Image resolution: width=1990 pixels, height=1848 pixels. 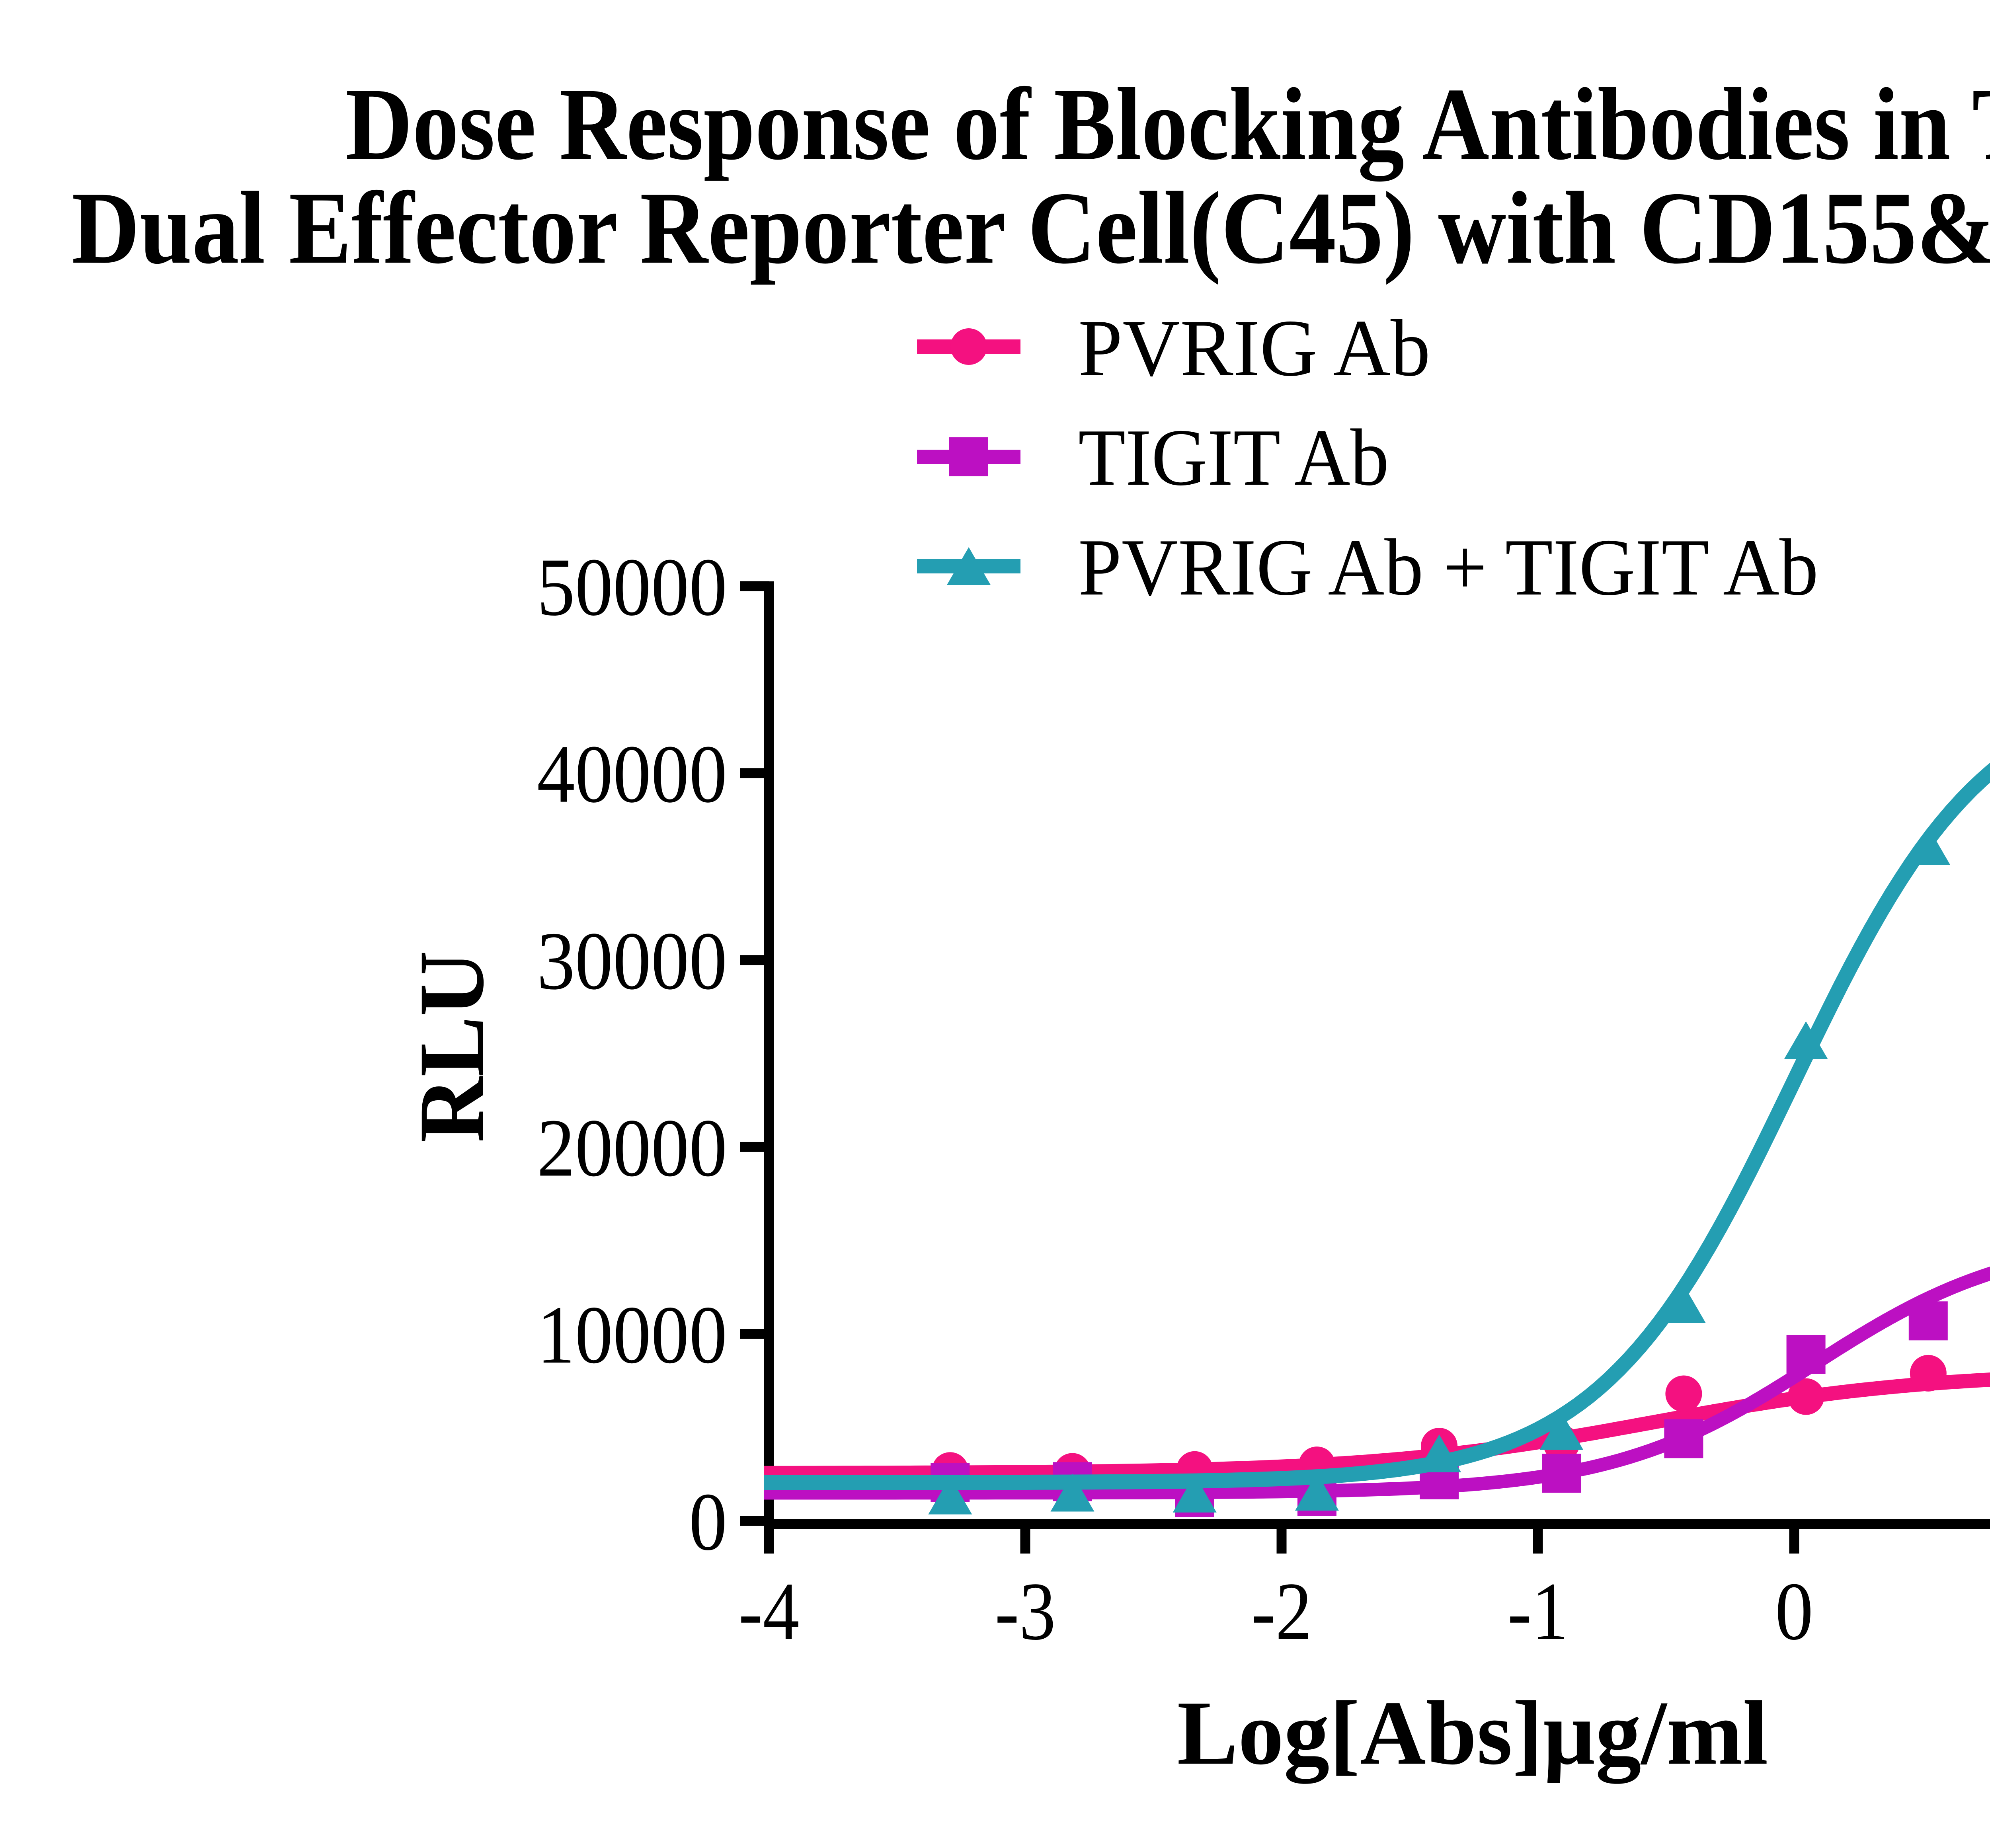 I want to click on svg-text: PVRIG Ab + TIGIT Ab, so click(x=1448, y=567).